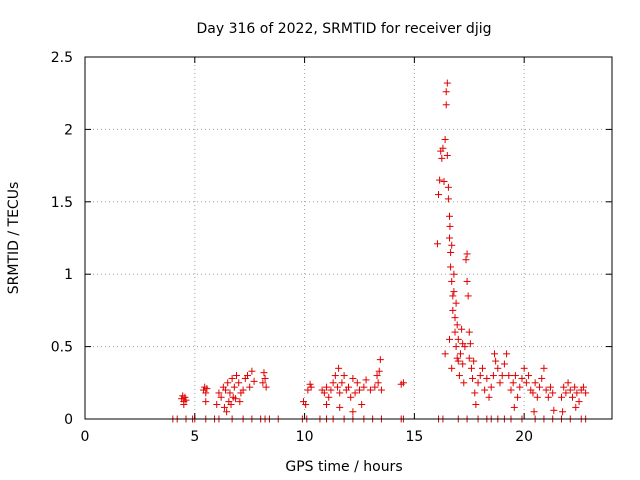 The image size is (640, 480). I want to click on y-tick-label: 0.5, so click(62, 348).